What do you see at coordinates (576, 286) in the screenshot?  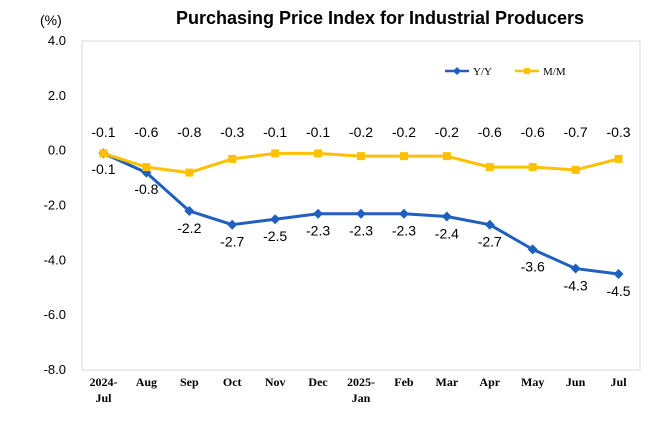 I see `data-label-yy: -4.3` at bounding box center [576, 286].